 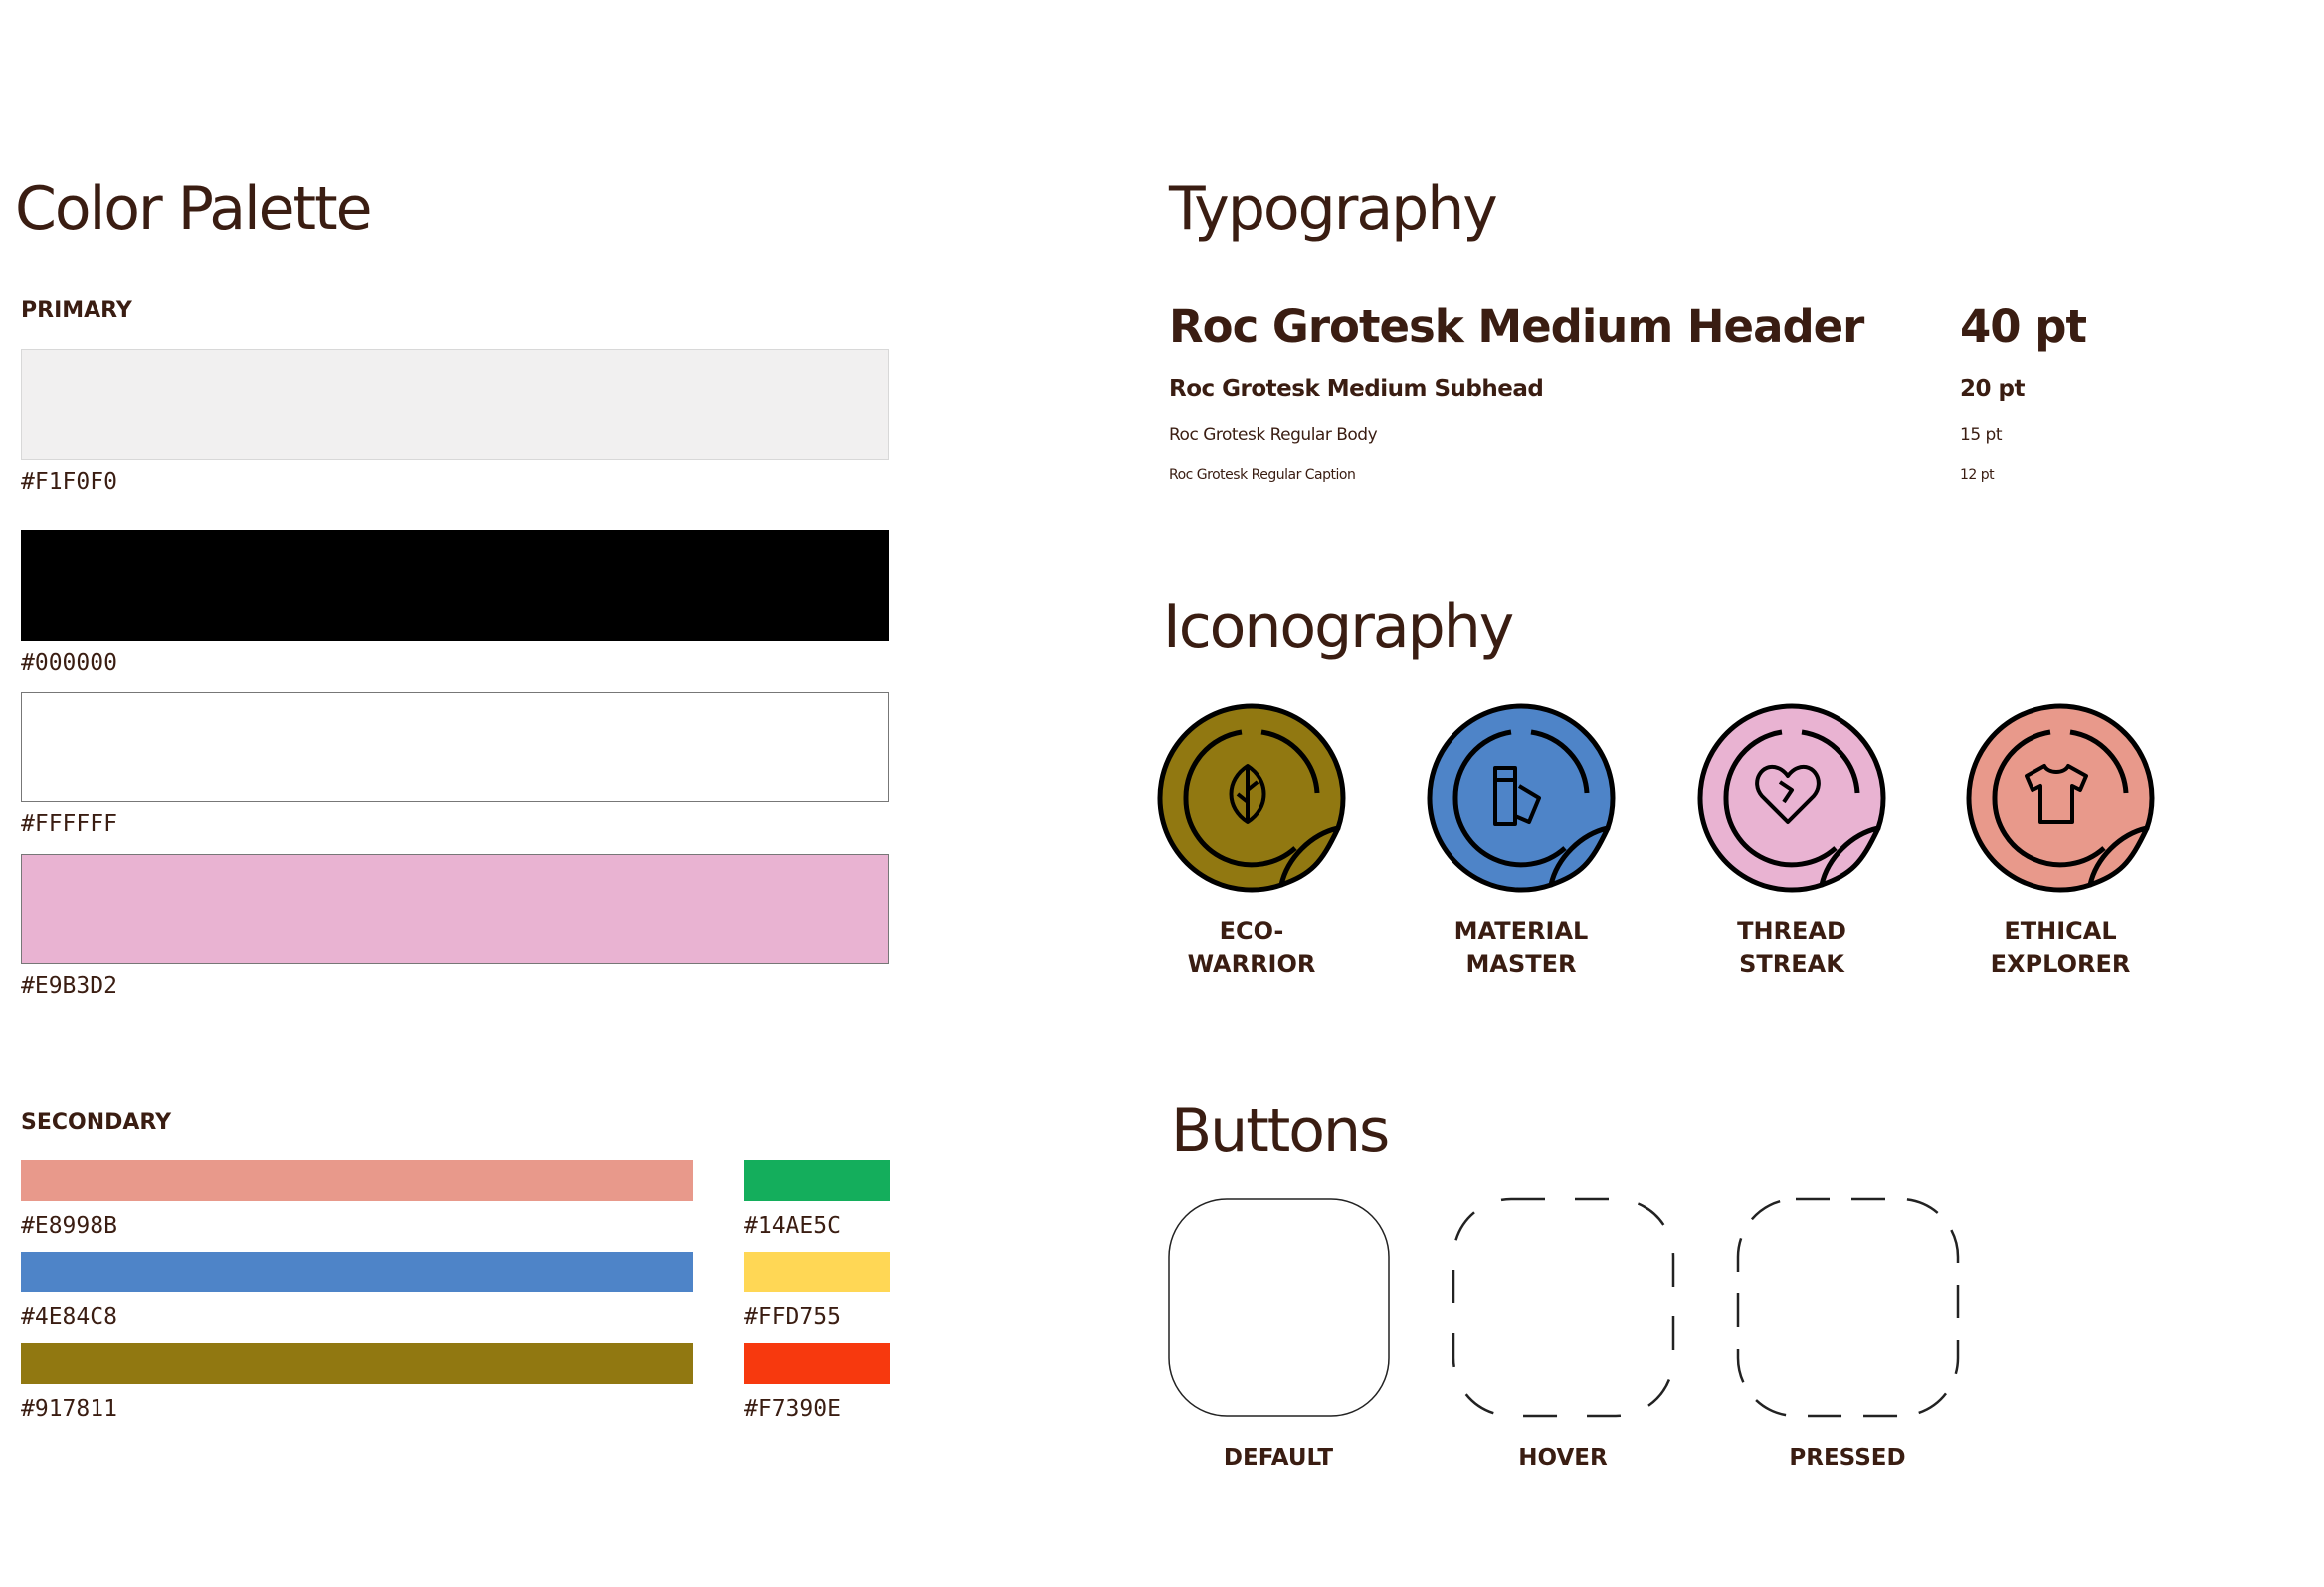 What do you see at coordinates (1252, 964) in the screenshot?
I see `badge-label: WARRIOR` at bounding box center [1252, 964].